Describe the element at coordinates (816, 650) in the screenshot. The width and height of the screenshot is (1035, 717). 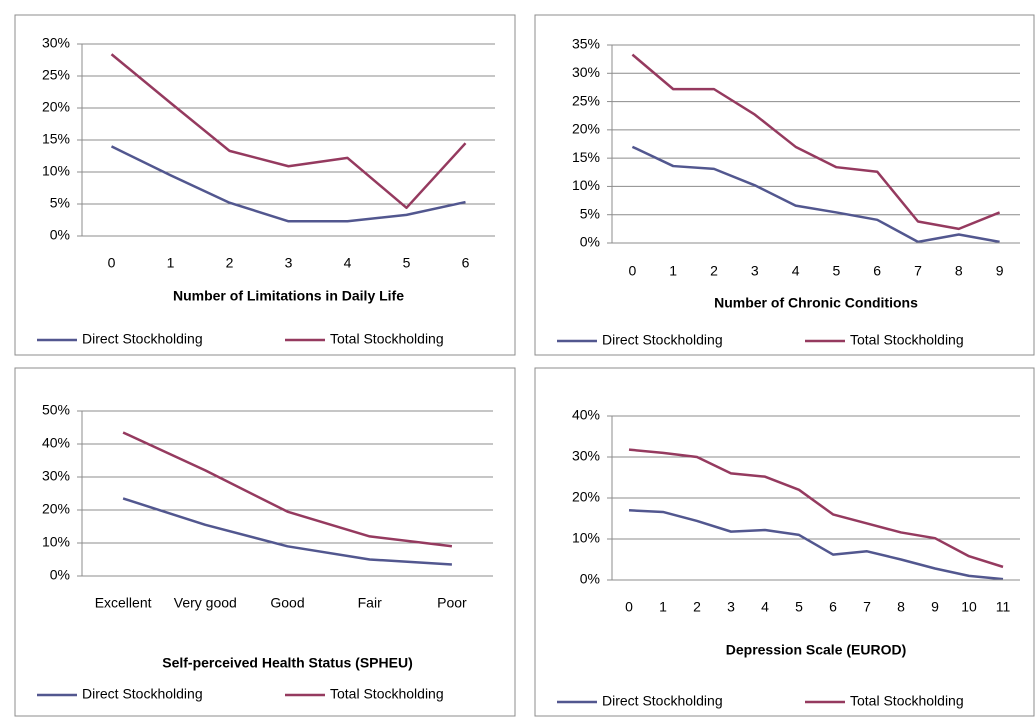
I see `x-axis-title: Depression Scale (EUROD)` at that location.